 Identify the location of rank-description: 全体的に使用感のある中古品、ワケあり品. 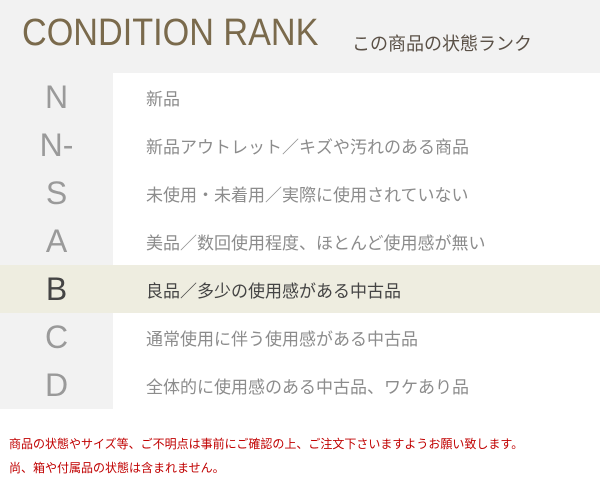
(307, 387).